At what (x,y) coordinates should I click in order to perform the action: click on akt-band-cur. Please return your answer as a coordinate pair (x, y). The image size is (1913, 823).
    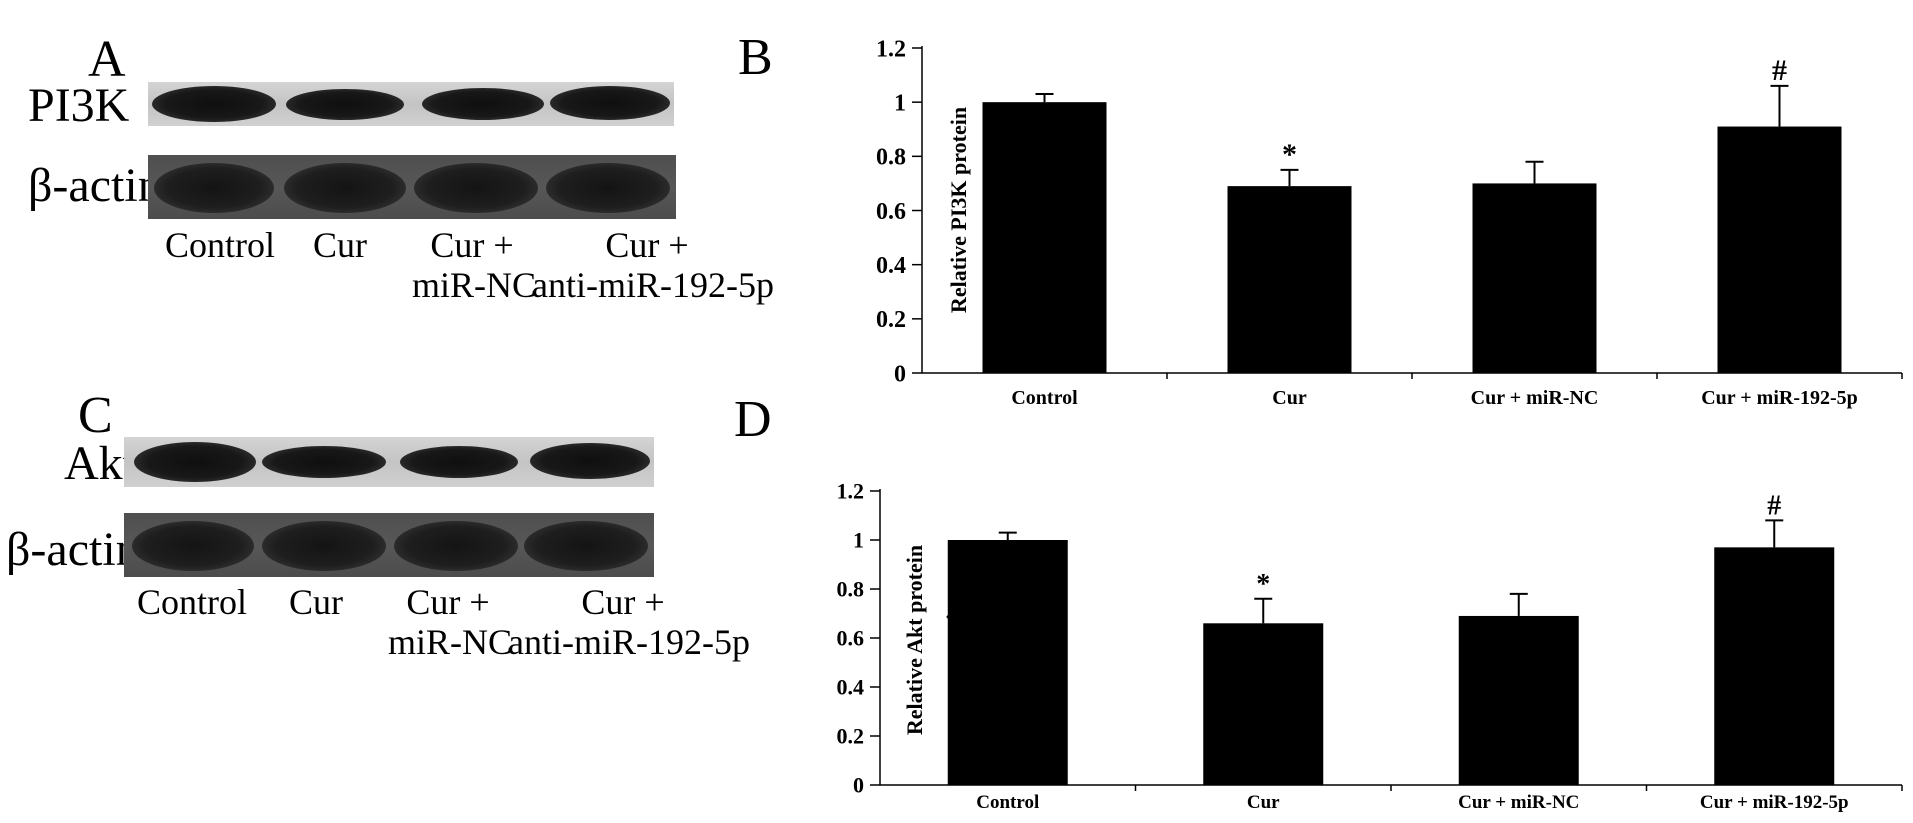
    Looking at the image, I should click on (324, 462).